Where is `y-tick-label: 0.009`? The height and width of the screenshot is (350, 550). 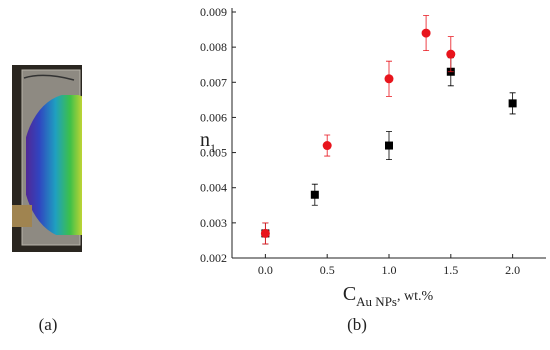
y-tick-label: 0.009 is located at coordinates (213, 12).